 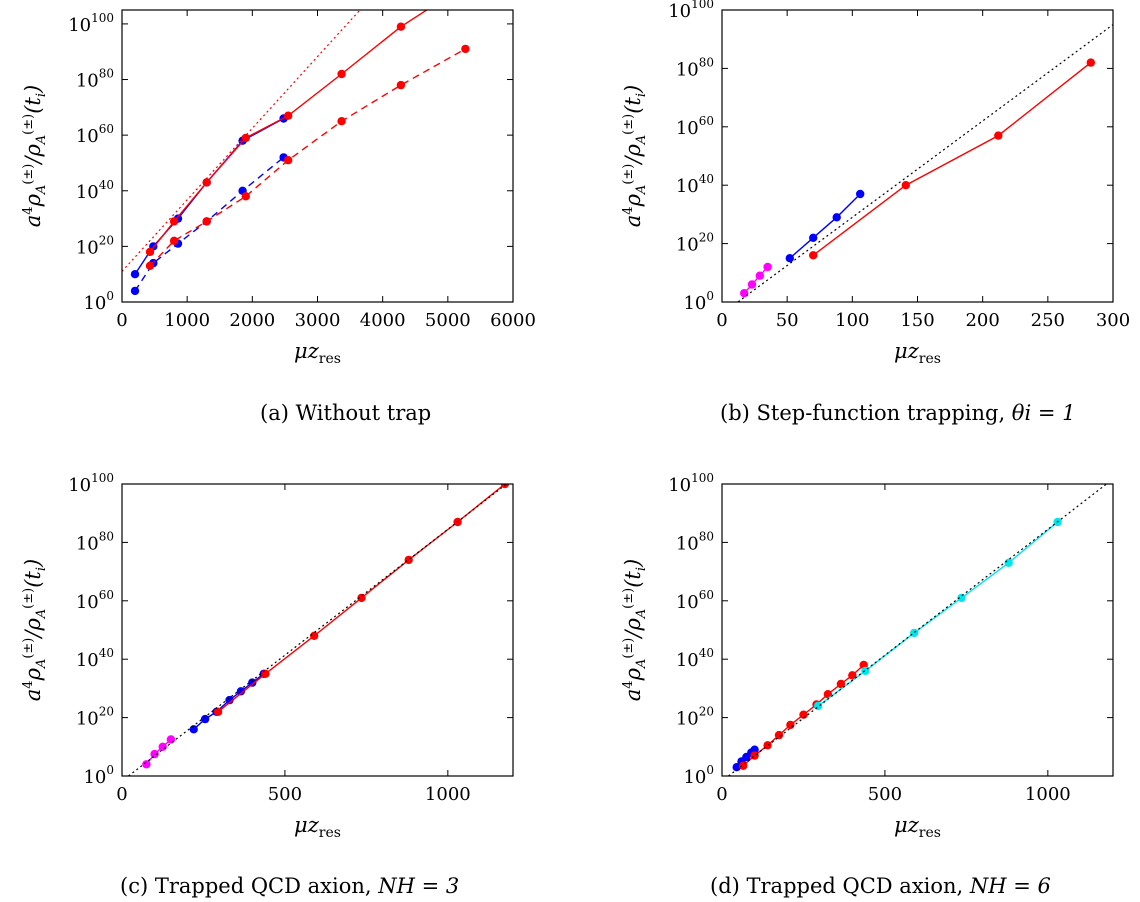 What do you see at coordinates (448, 320) in the screenshot?
I see `tick-label: 5000` at bounding box center [448, 320].